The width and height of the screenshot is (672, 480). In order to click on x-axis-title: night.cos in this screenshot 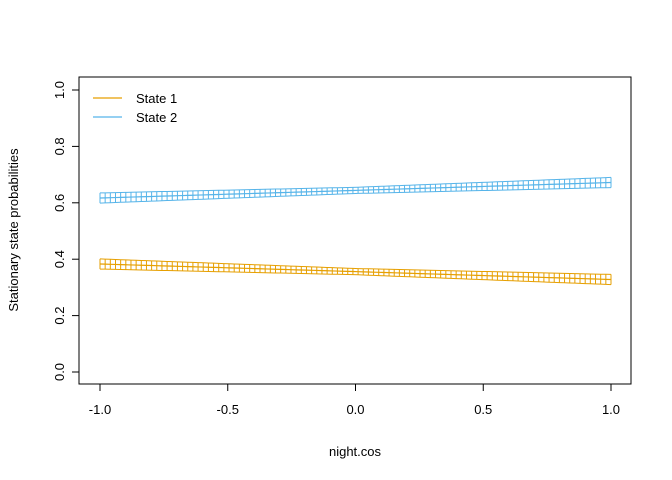, I will do `click(355, 451)`.